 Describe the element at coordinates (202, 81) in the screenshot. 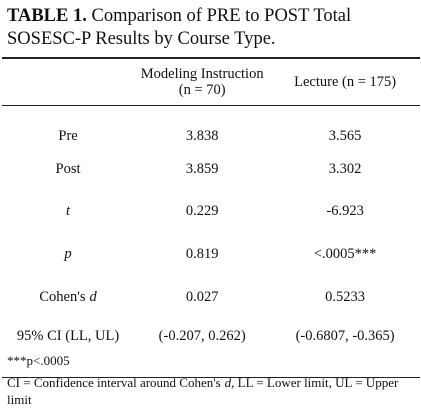

I see `column-header: Modeling Instruction (n = 70)` at that location.